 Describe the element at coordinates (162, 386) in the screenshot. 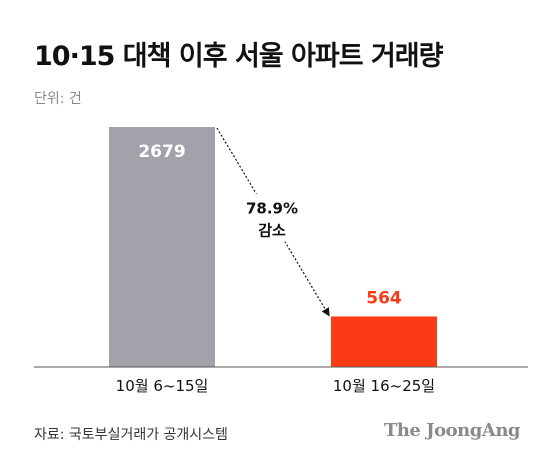

I see `category-label: 10월 6~15일` at that location.